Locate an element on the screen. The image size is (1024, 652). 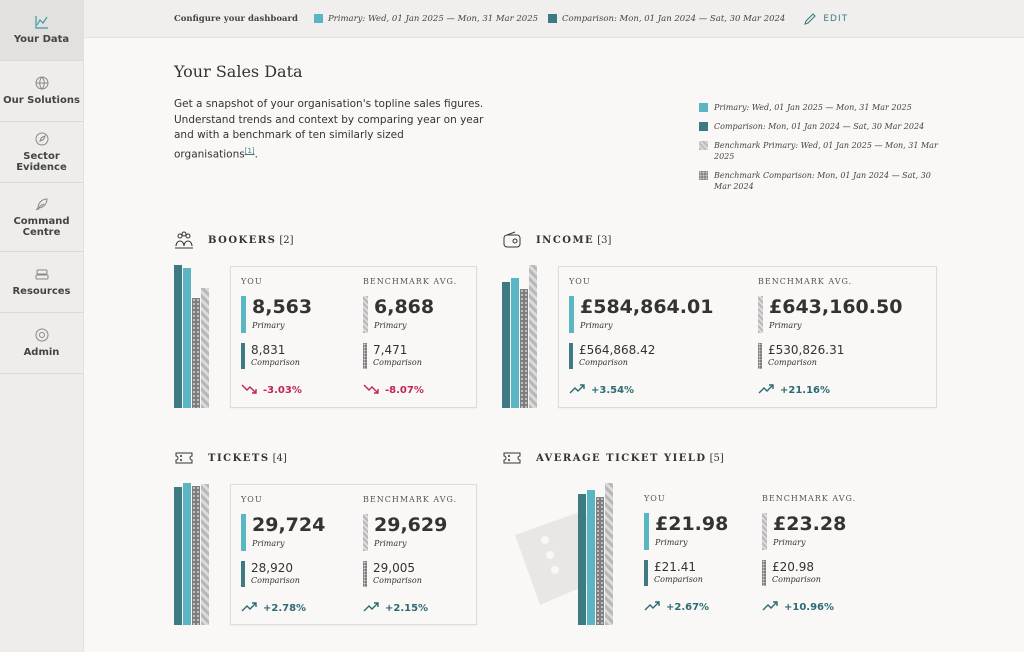
income-bench-change: +21.16% is located at coordinates (794, 390).